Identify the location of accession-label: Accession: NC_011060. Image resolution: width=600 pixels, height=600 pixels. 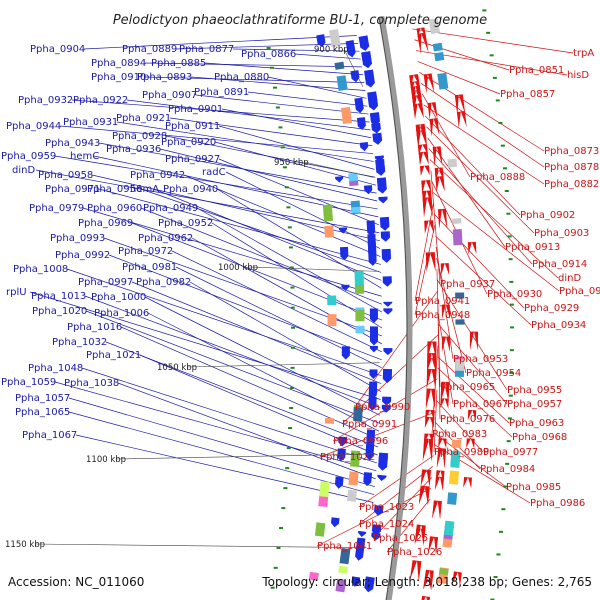
(76, 582).